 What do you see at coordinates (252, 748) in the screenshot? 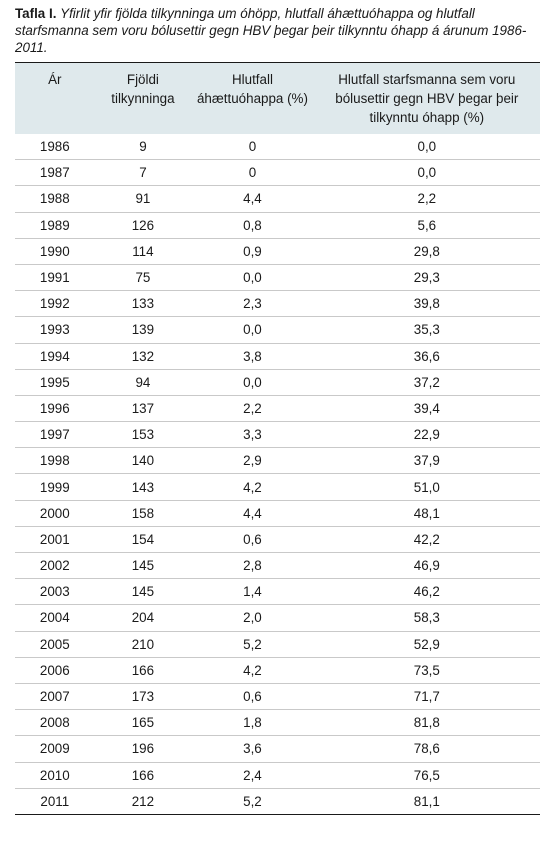
I see `cell-risk-incident-ratio: 3,6` at bounding box center [252, 748].